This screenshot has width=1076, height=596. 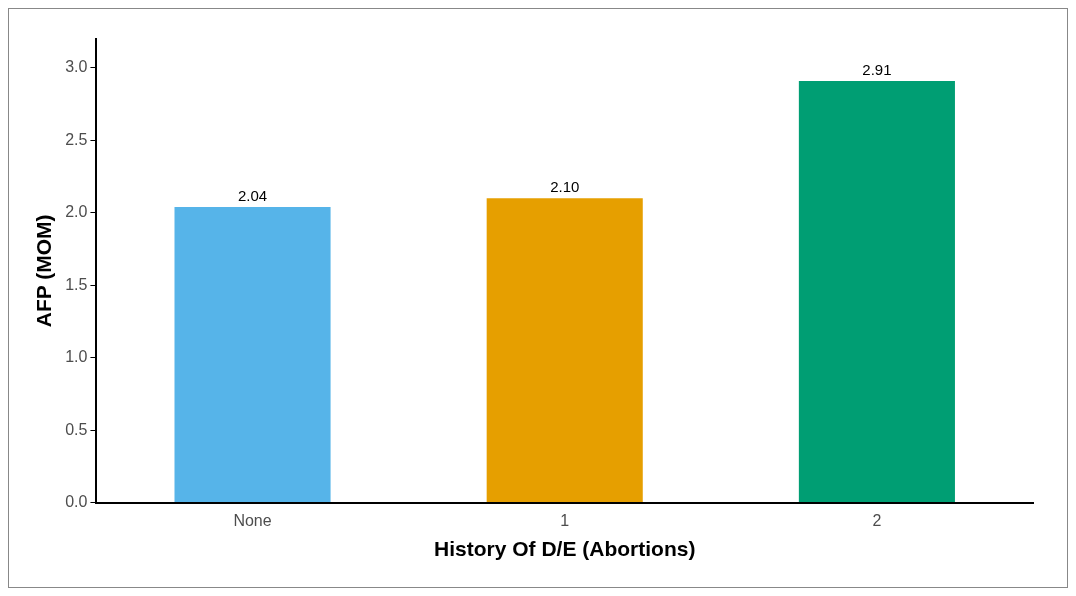 What do you see at coordinates (76, 429) in the screenshot?
I see `y-tick-label: 0.5` at bounding box center [76, 429].